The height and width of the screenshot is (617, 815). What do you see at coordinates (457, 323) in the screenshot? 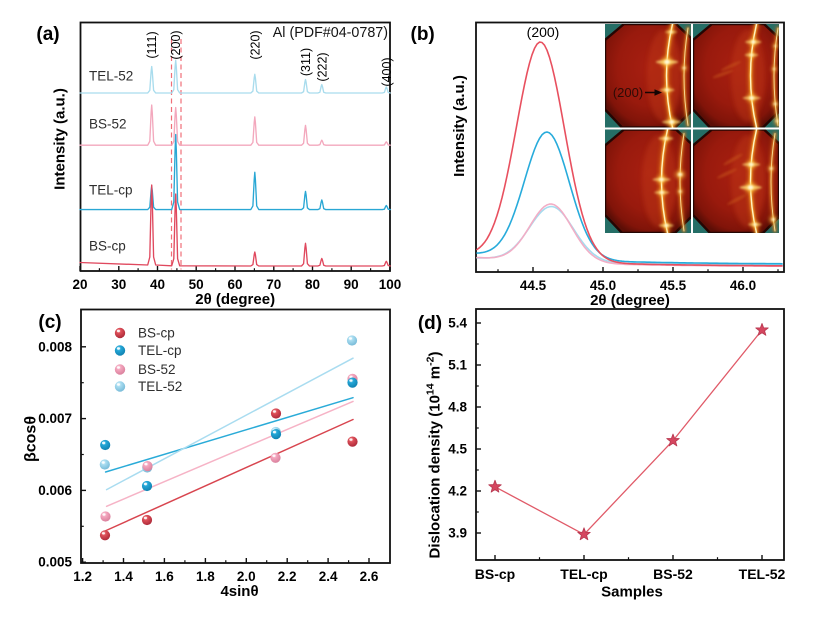
I see `svg-text: 5.4` at bounding box center [457, 323].